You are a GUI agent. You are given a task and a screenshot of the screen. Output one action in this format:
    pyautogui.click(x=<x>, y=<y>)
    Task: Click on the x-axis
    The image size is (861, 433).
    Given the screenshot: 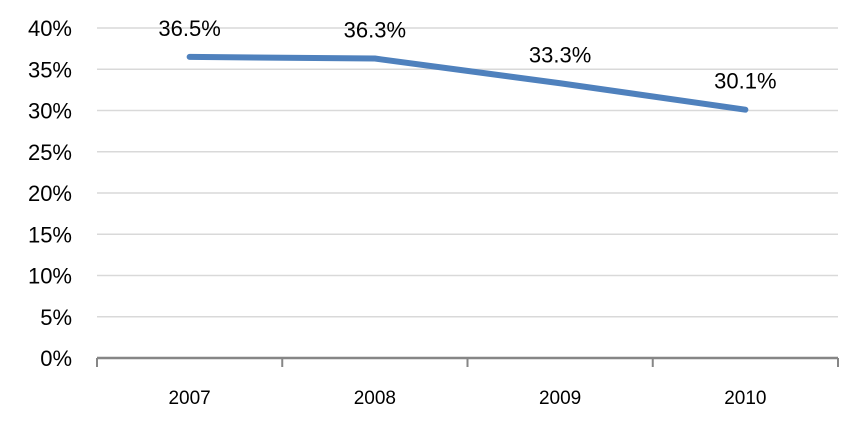 What is the action you would take?
    pyautogui.click(x=467, y=361)
    